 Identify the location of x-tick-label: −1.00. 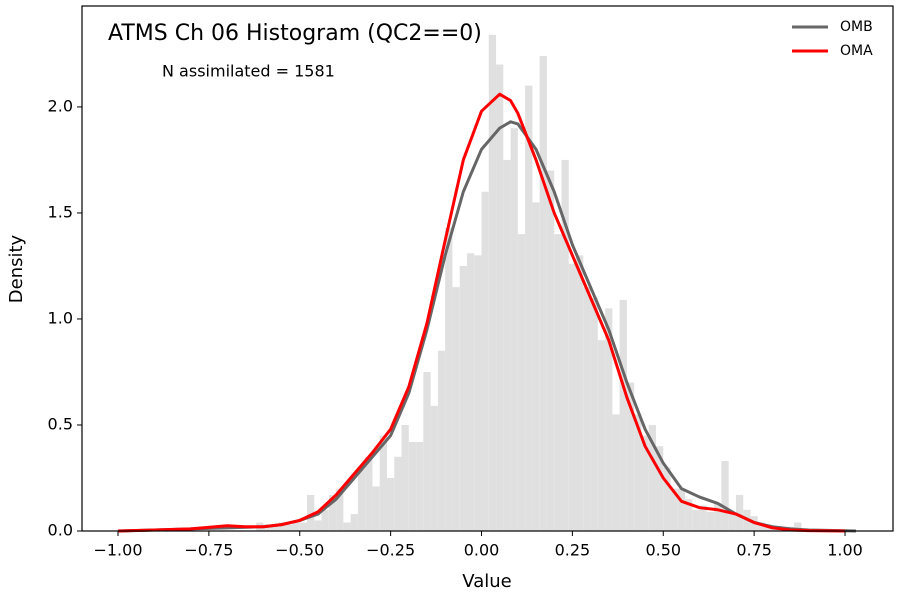
(117, 550).